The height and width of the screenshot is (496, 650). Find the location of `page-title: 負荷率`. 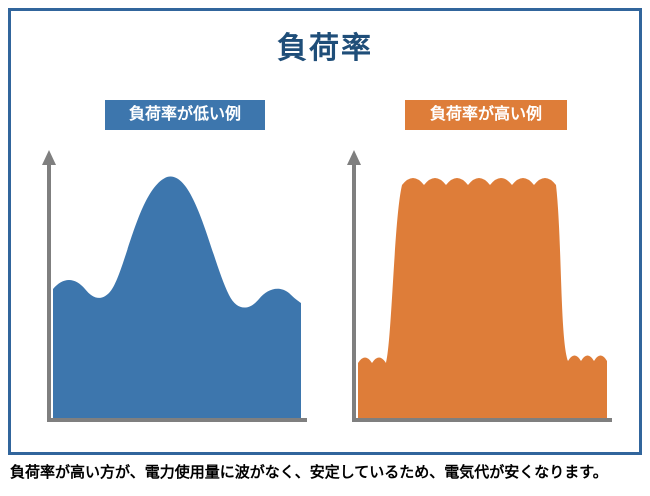

page-title: 負荷率 is located at coordinates (325, 48).